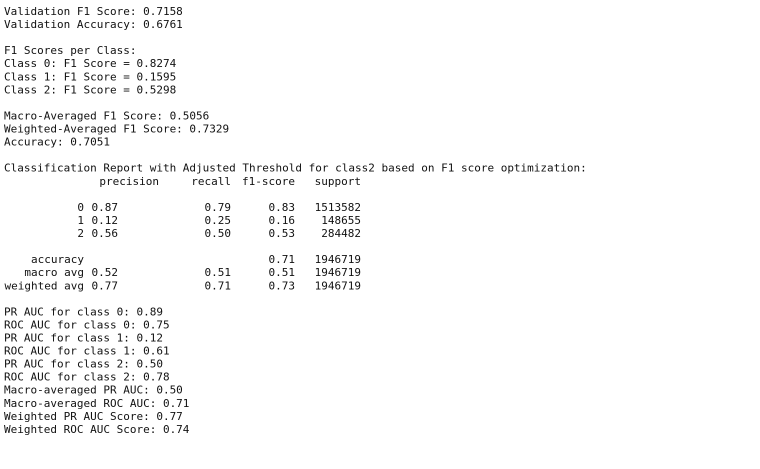  Describe the element at coordinates (105, 285) in the screenshot. I see `table-cell: 0.77` at that location.